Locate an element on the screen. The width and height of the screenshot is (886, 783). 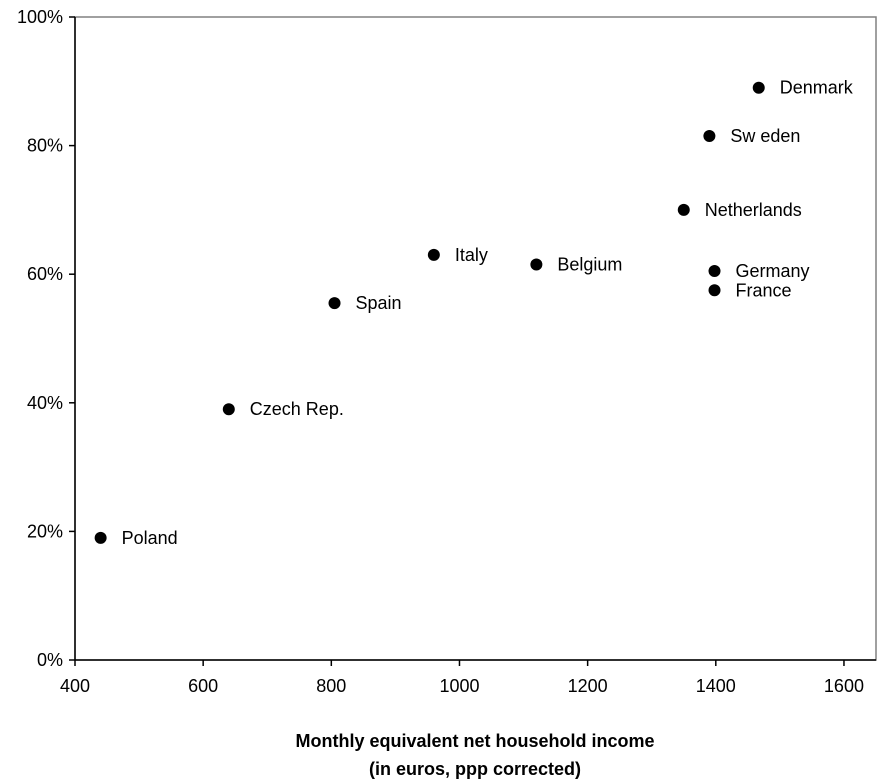
data-point-label: Germany is located at coordinates (773, 271).